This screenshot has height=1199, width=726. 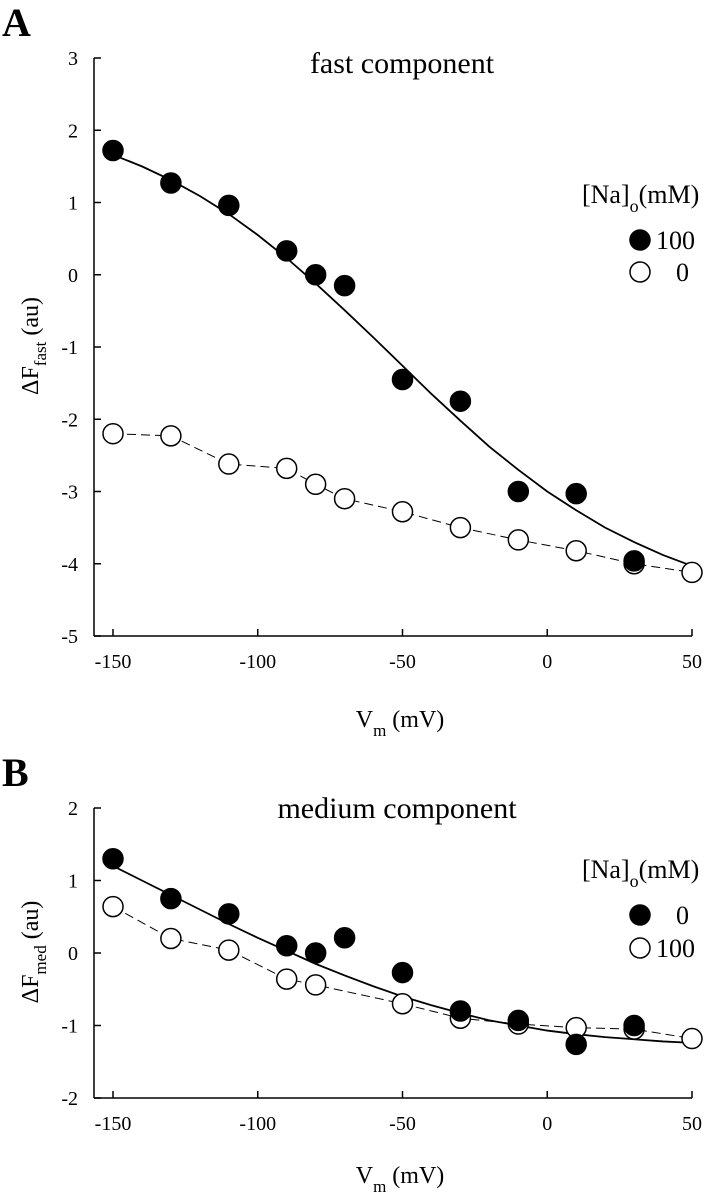 I want to click on panel-a-y-tick-label: 3, so click(x=73, y=59).